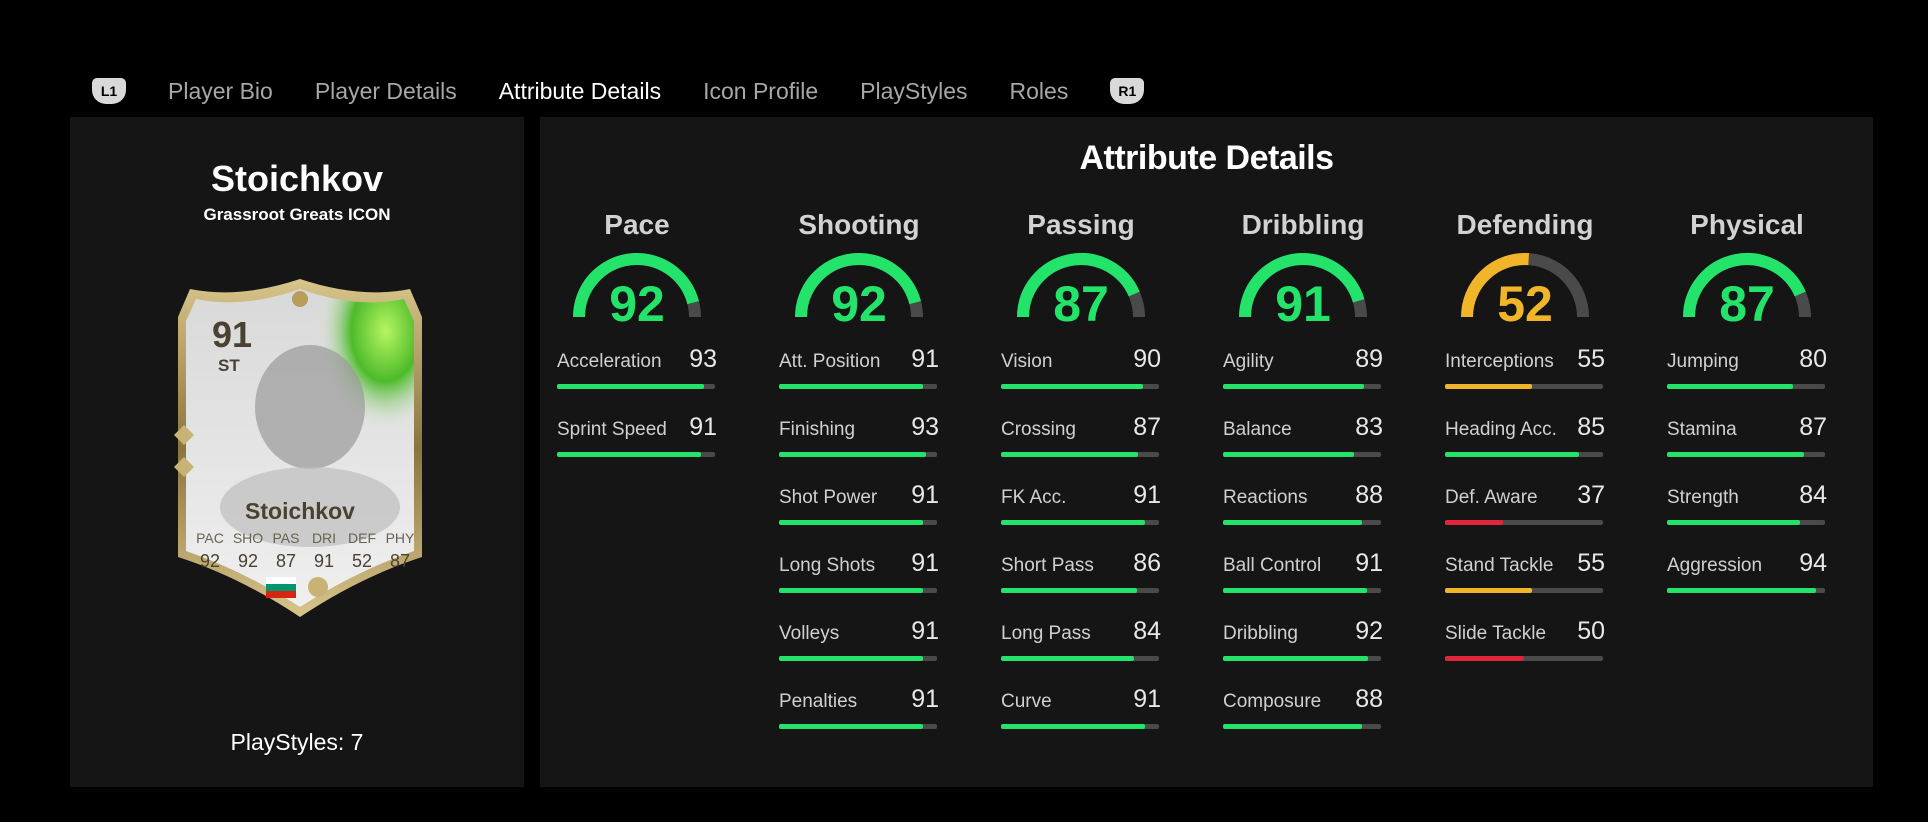 This screenshot has height=822, width=1928. What do you see at coordinates (1747, 571) in the screenshot?
I see `attribute-row: Aggression 94` at bounding box center [1747, 571].